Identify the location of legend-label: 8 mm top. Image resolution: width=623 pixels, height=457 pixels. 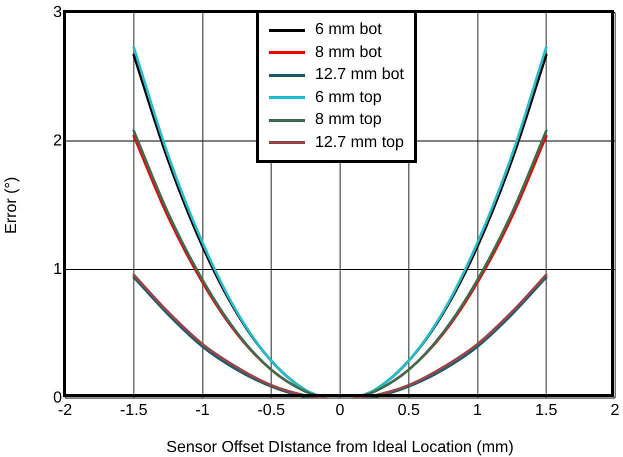
(348, 120).